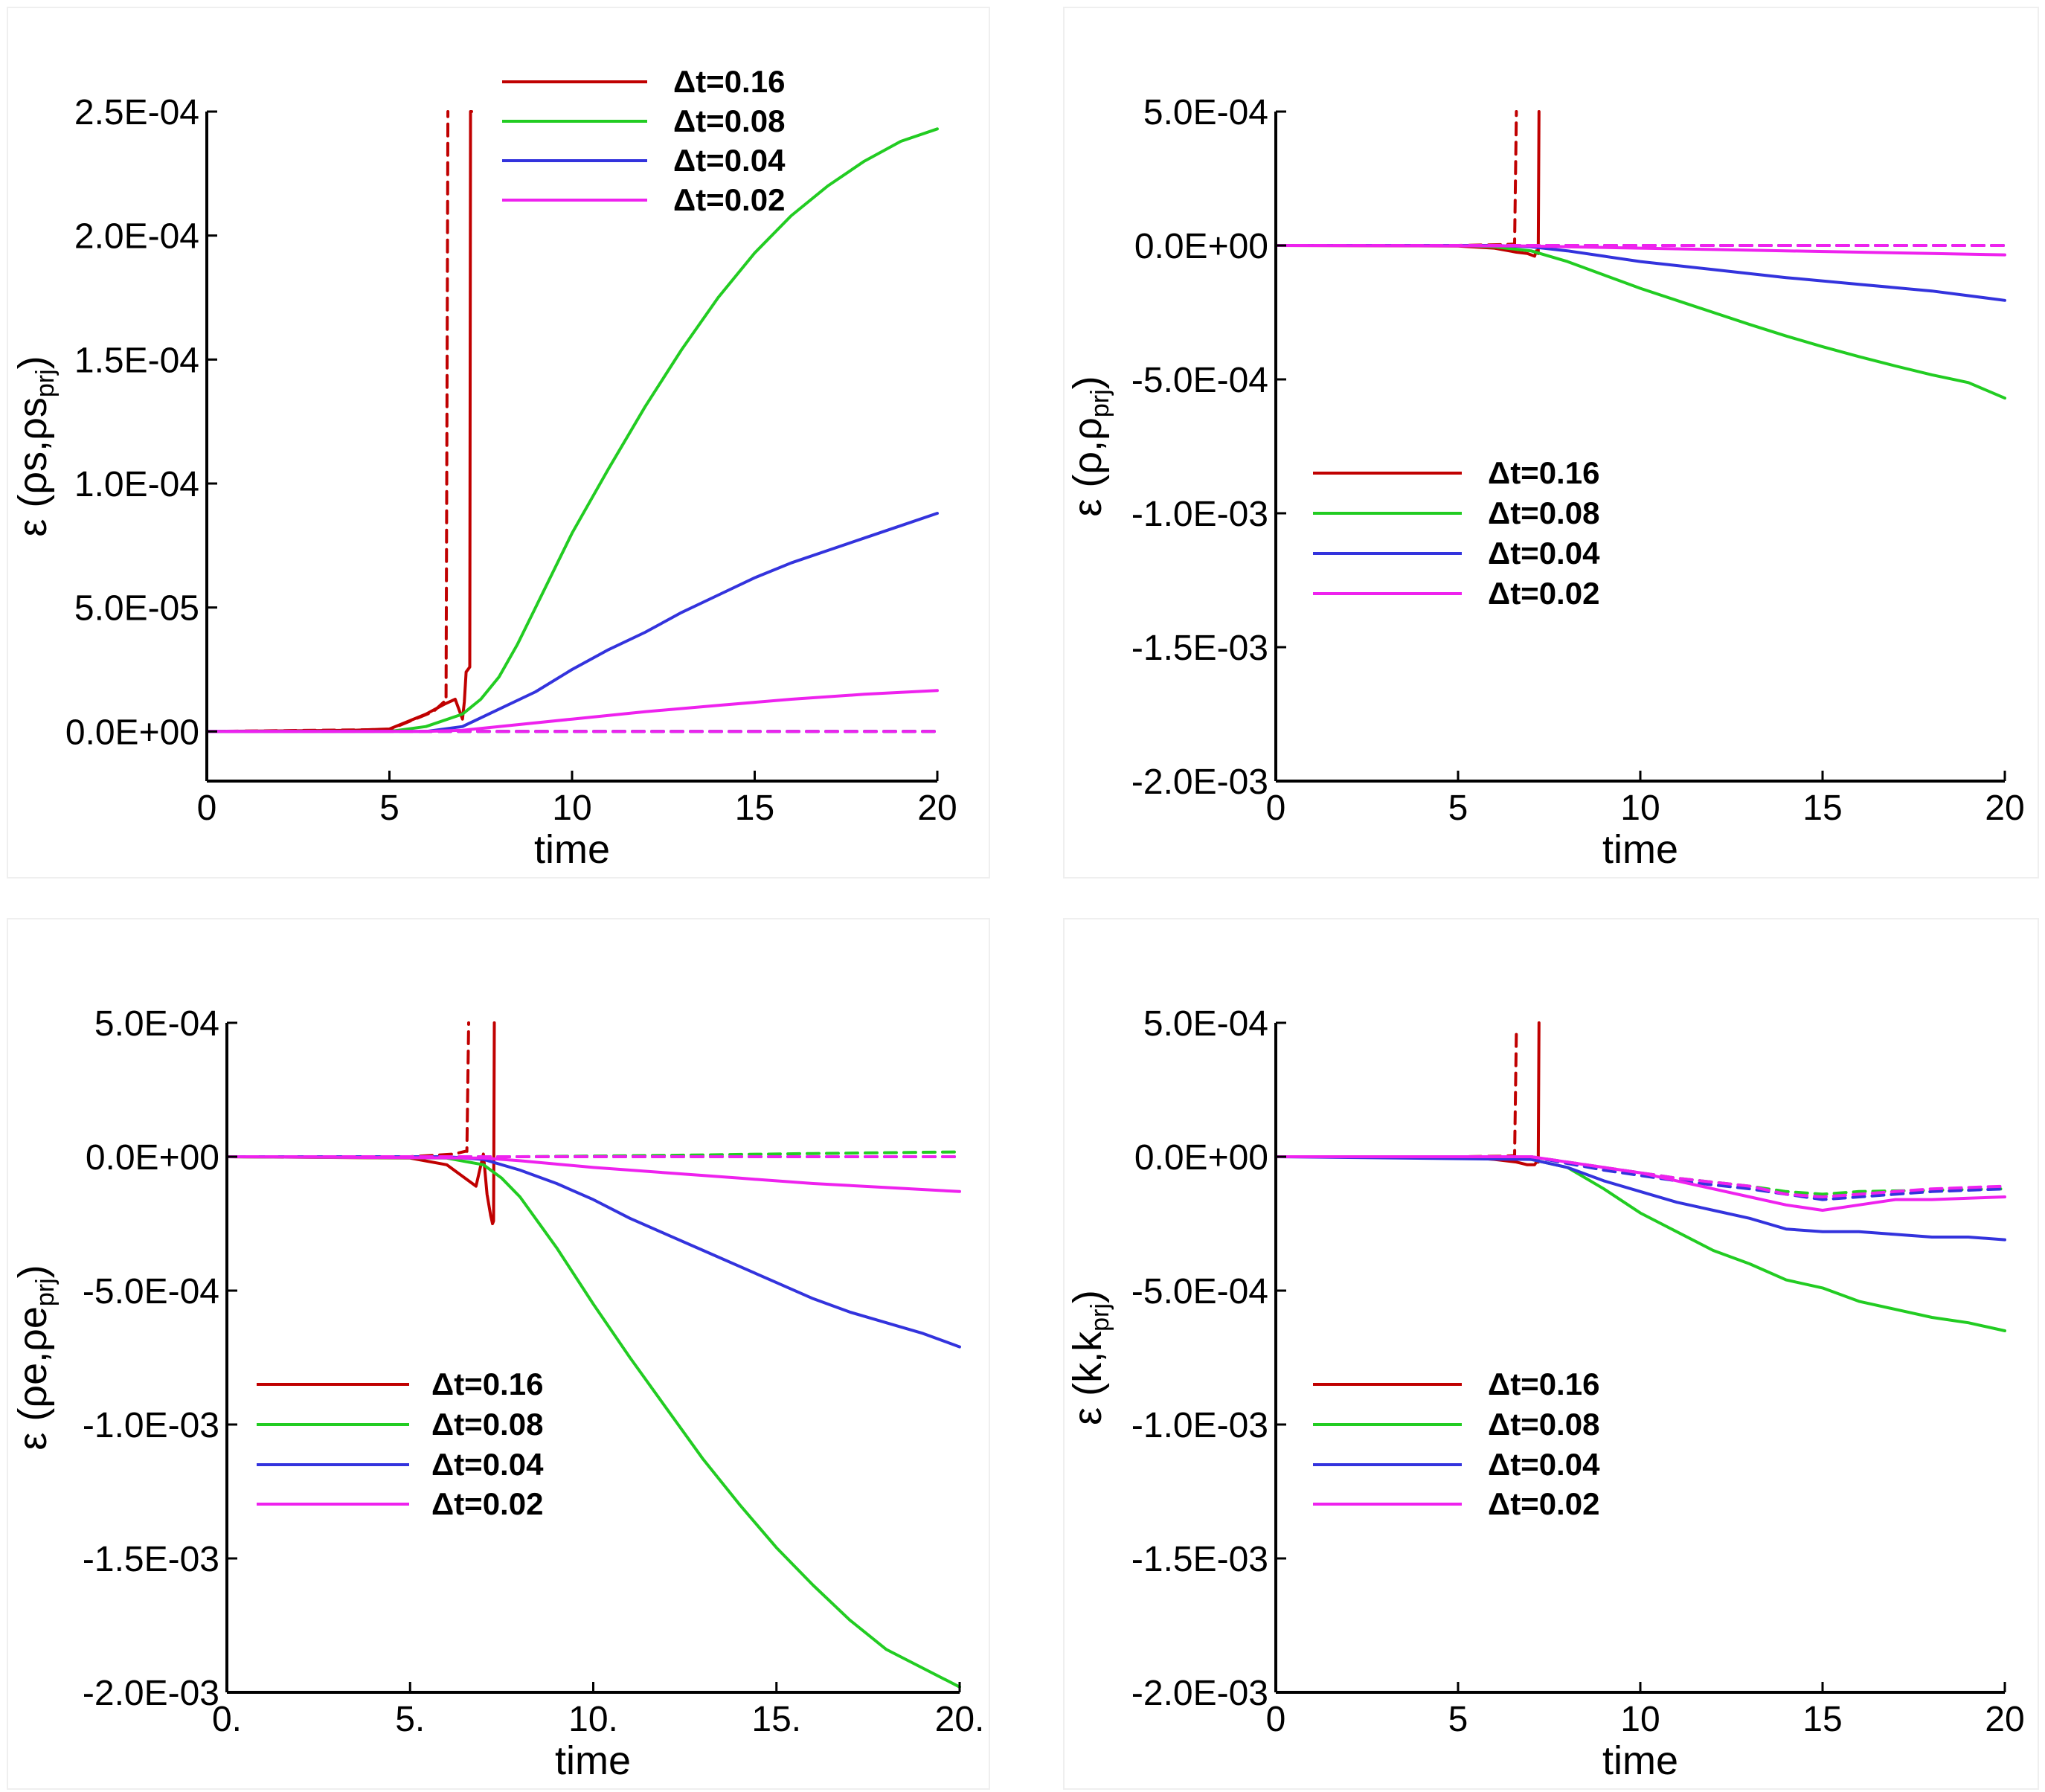  Describe the element at coordinates (136, 609) in the screenshot. I see `y-tick-label: 5.0E-05` at that location.